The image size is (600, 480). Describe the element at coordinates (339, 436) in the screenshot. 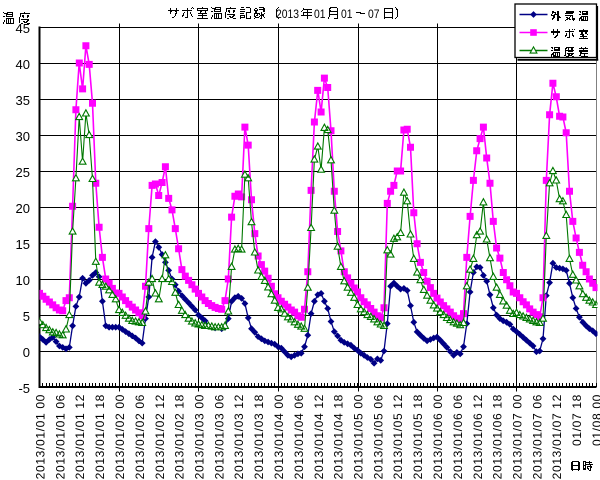

I see `svg-text: 2013/01/04 18` at that location.